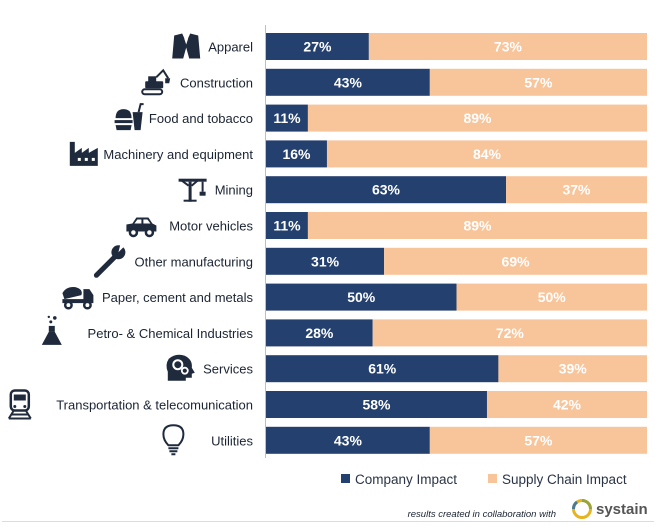  Describe the element at coordinates (171, 333) in the screenshot. I see `category-label: Petro- & Chemical Industries` at that location.